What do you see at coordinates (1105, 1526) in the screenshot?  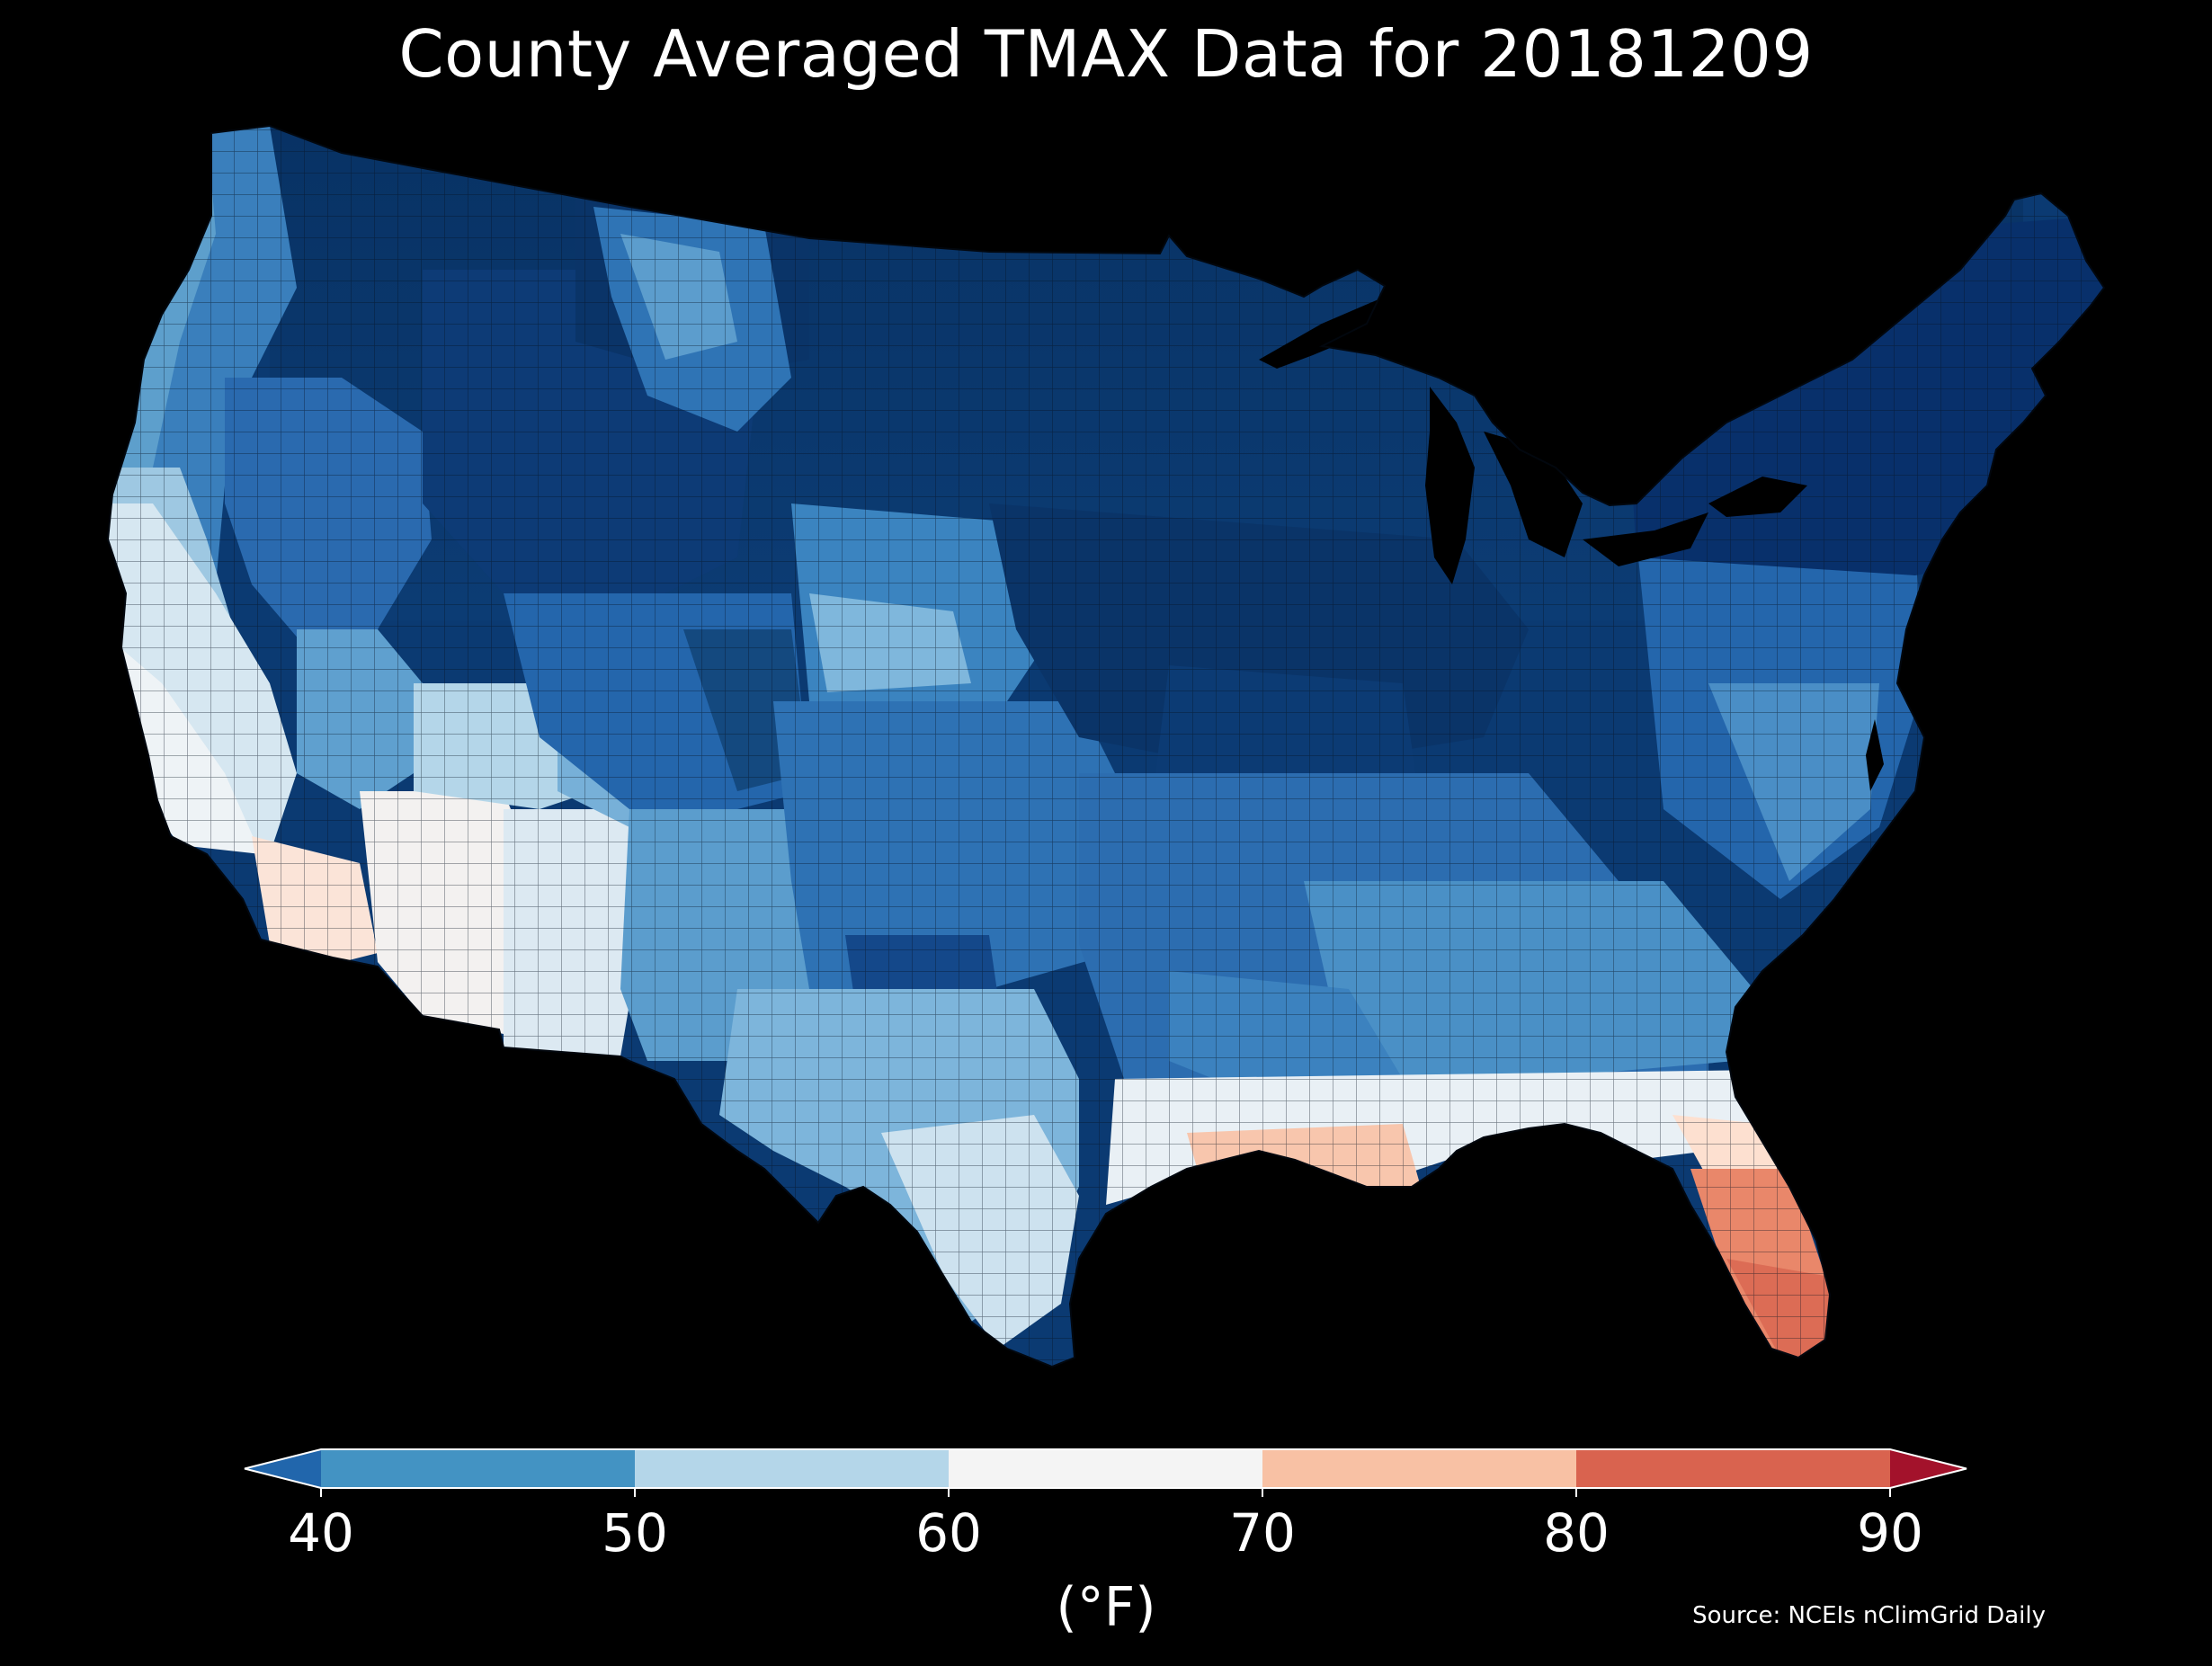 I see `colorbar-ticks: 40 50 60 70 80 90` at bounding box center [1105, 1526].